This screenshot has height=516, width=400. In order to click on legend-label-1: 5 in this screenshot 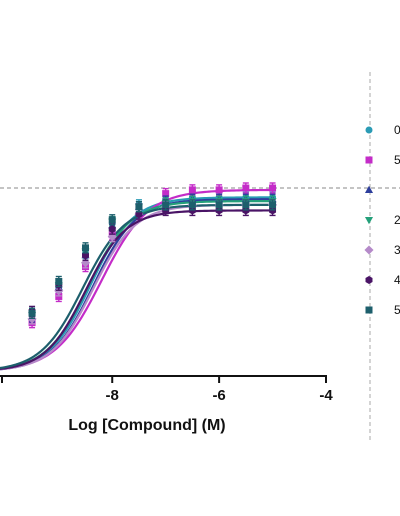, I will do `click(397, 160)`.